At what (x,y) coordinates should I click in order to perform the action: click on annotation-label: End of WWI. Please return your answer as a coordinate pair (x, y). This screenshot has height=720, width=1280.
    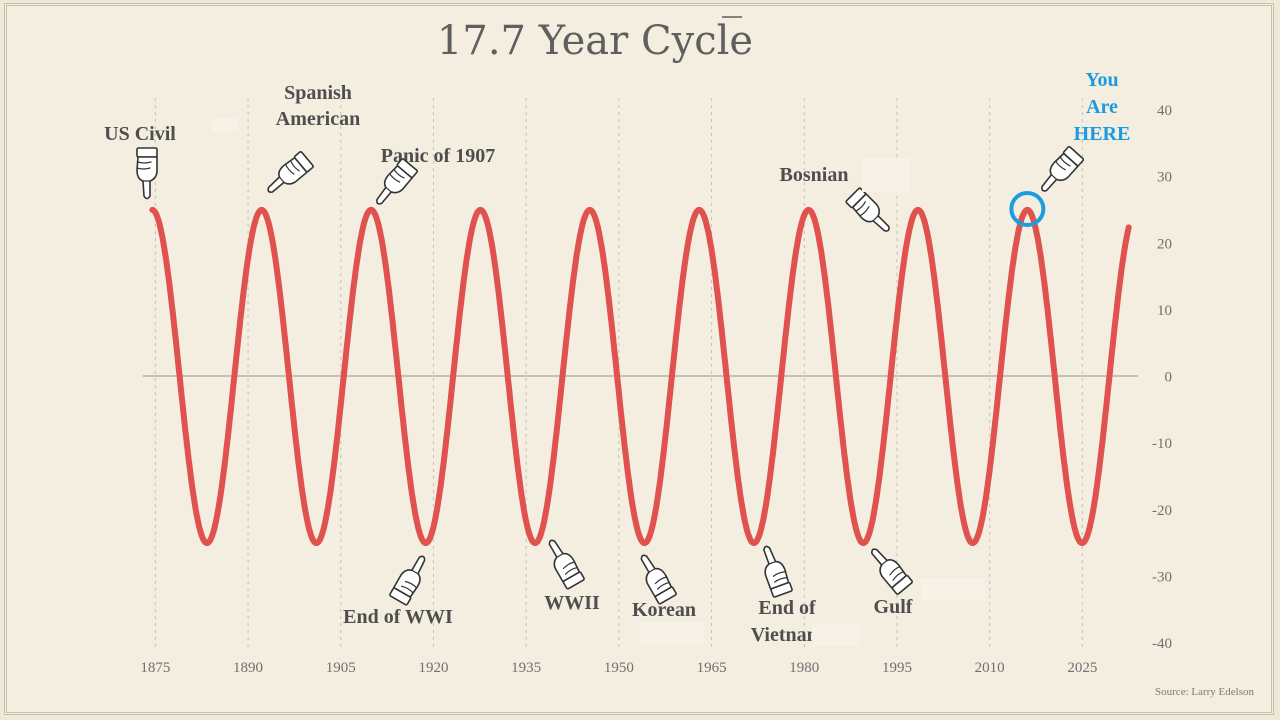
    Looking at the image, I should click on (398, 617).